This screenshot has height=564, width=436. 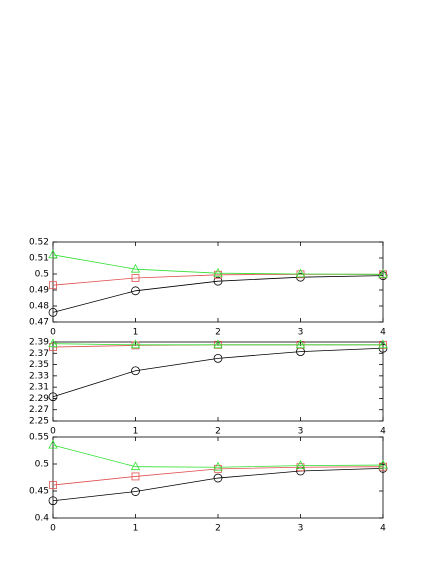 I want to click on y-tick-label: 2.35, so click(x=39, y=365).